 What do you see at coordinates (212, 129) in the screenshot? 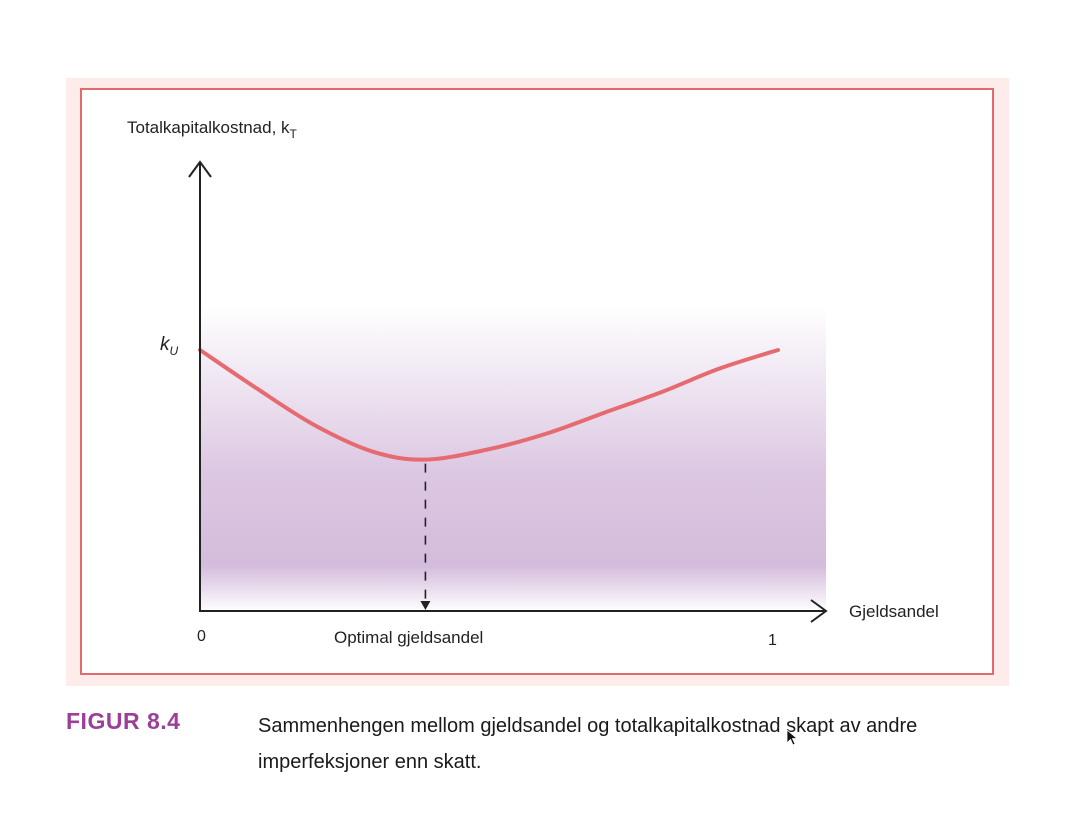
I see `y-axis-label: Totalkapitalkostnad, kT` at bounding box center [212, 129].